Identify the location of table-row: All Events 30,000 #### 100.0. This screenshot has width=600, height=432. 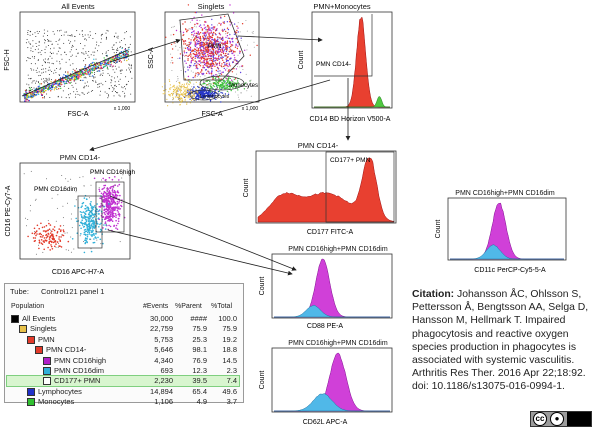
(123, 319).